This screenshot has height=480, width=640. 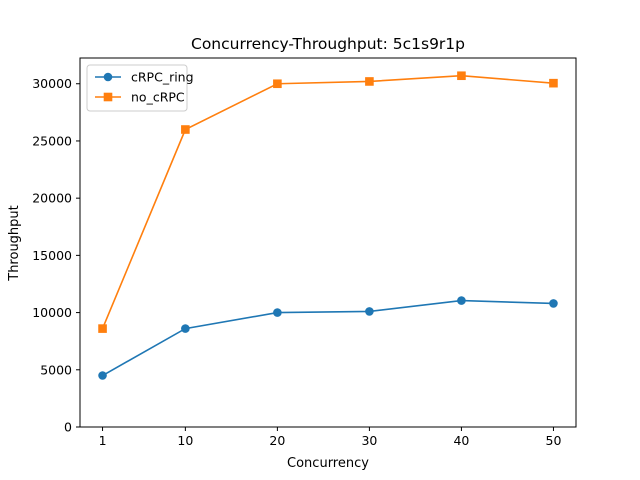 I want to click on legend-label-no_cRPC: no_cRPC, so click(x=158, y=97).